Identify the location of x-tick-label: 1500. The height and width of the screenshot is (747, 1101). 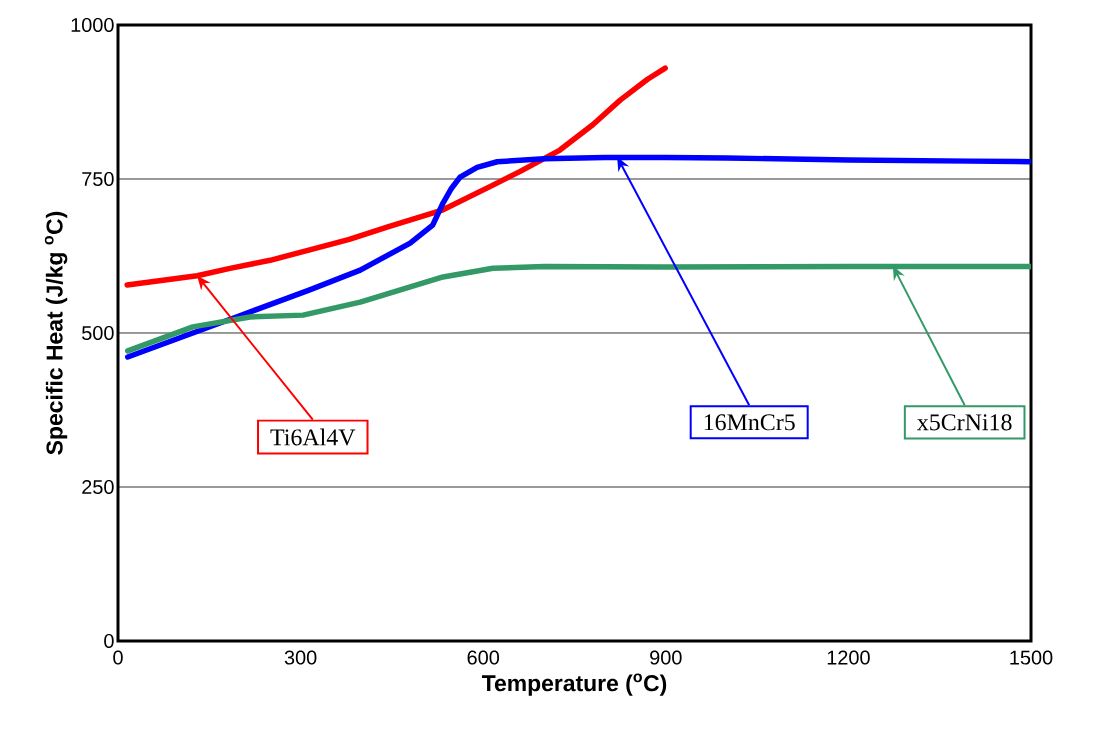
(1031, 657).